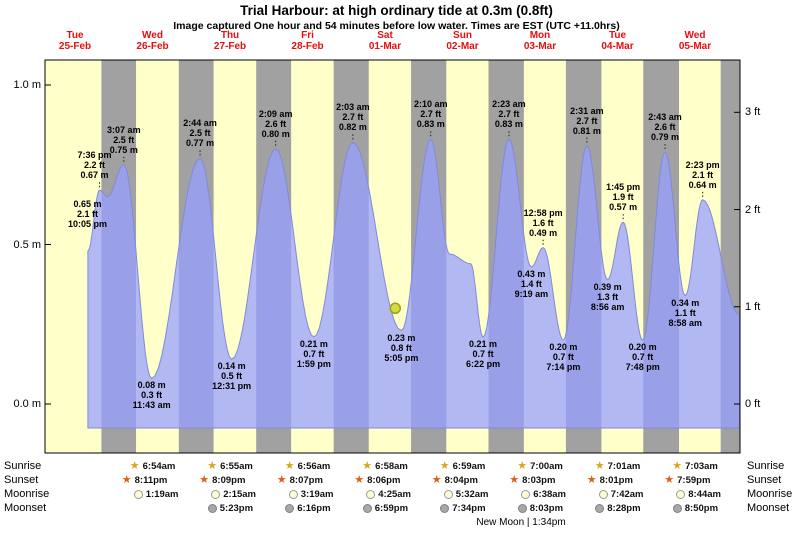  What do you see at coordinates (27, 494) in the screenshot?
I see `moonrise-row-label-left: Moonrise` at bounding box center [27, 494].